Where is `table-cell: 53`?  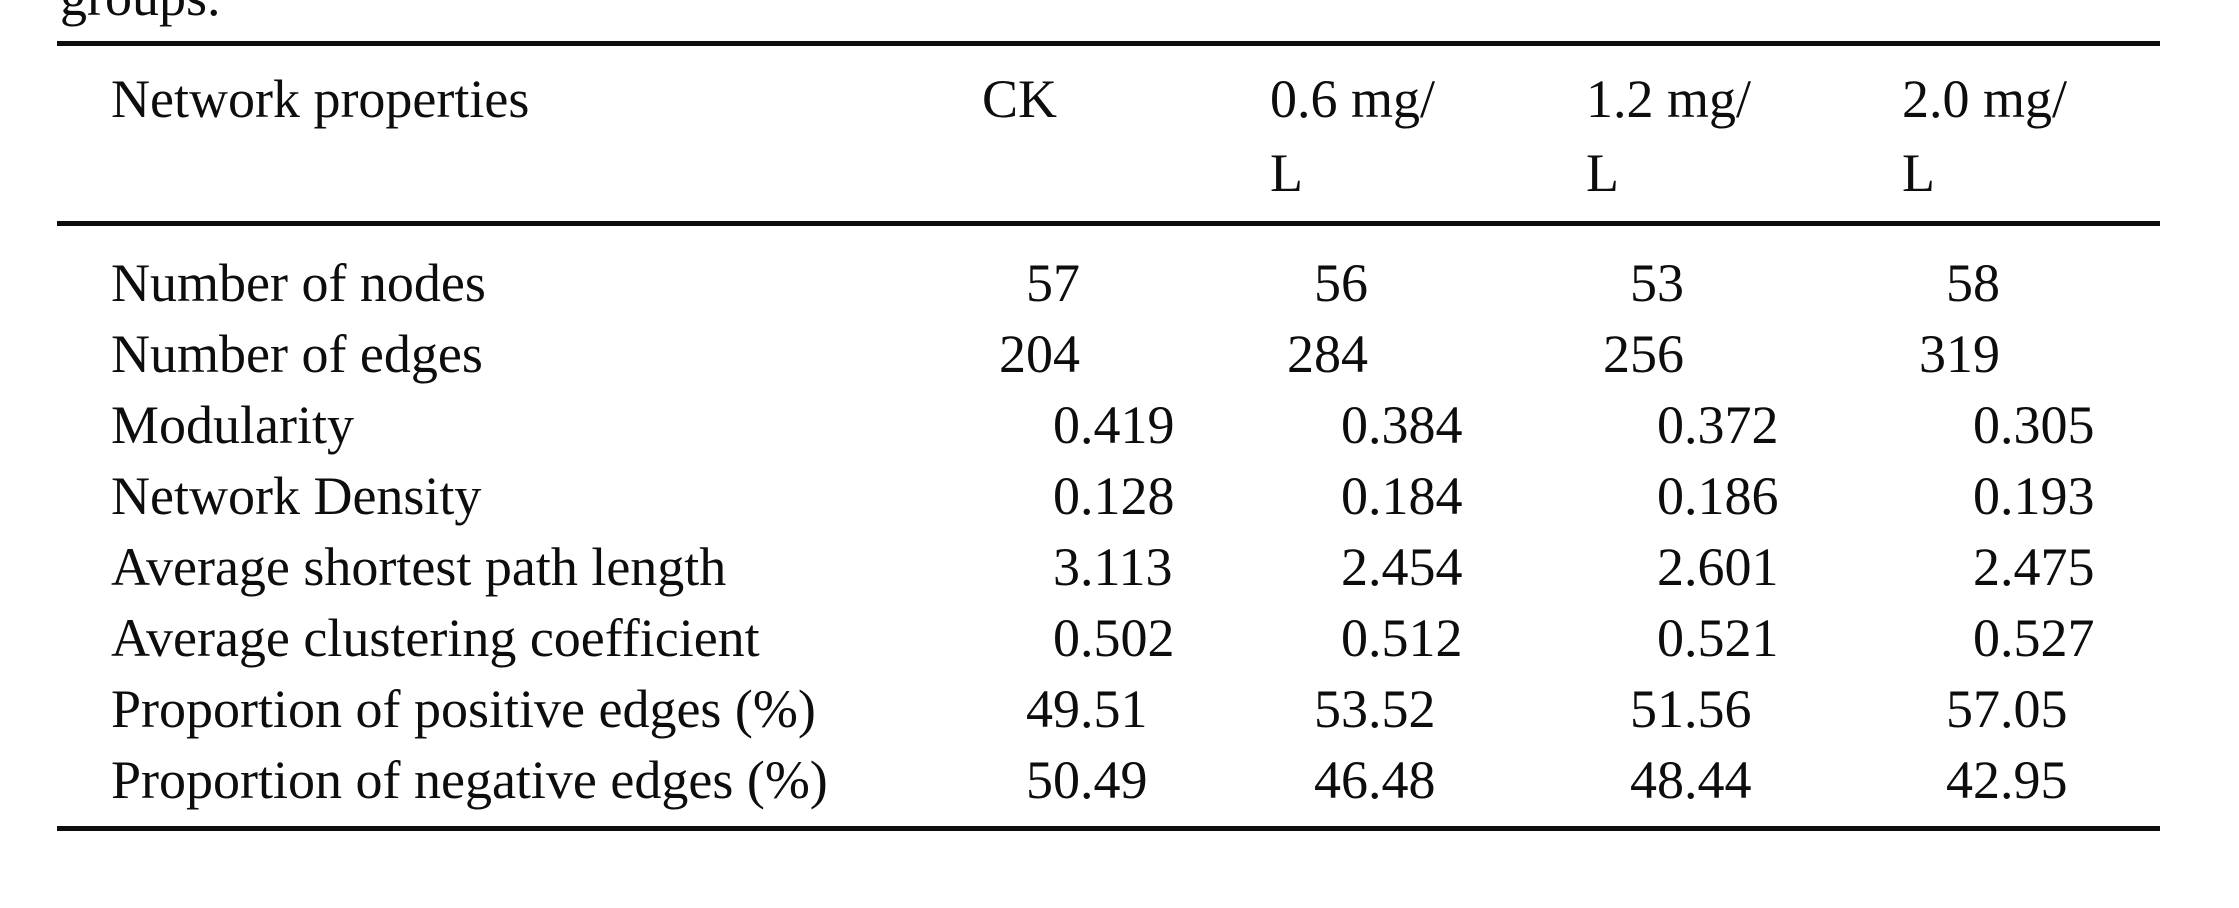 table-cell: 53 is located at coordinates (1736, 283).